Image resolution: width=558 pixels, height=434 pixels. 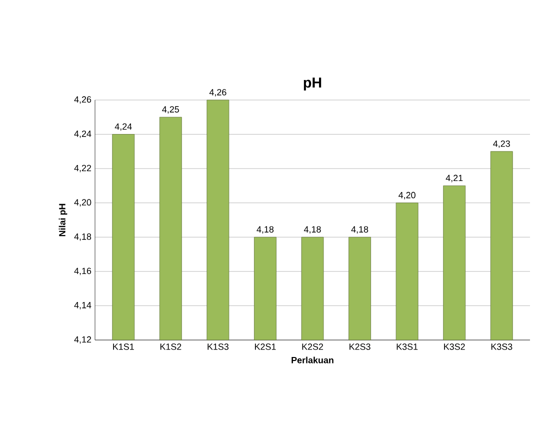 I want to click on x-tick-label: K2S3, so click(x=360, y=347).